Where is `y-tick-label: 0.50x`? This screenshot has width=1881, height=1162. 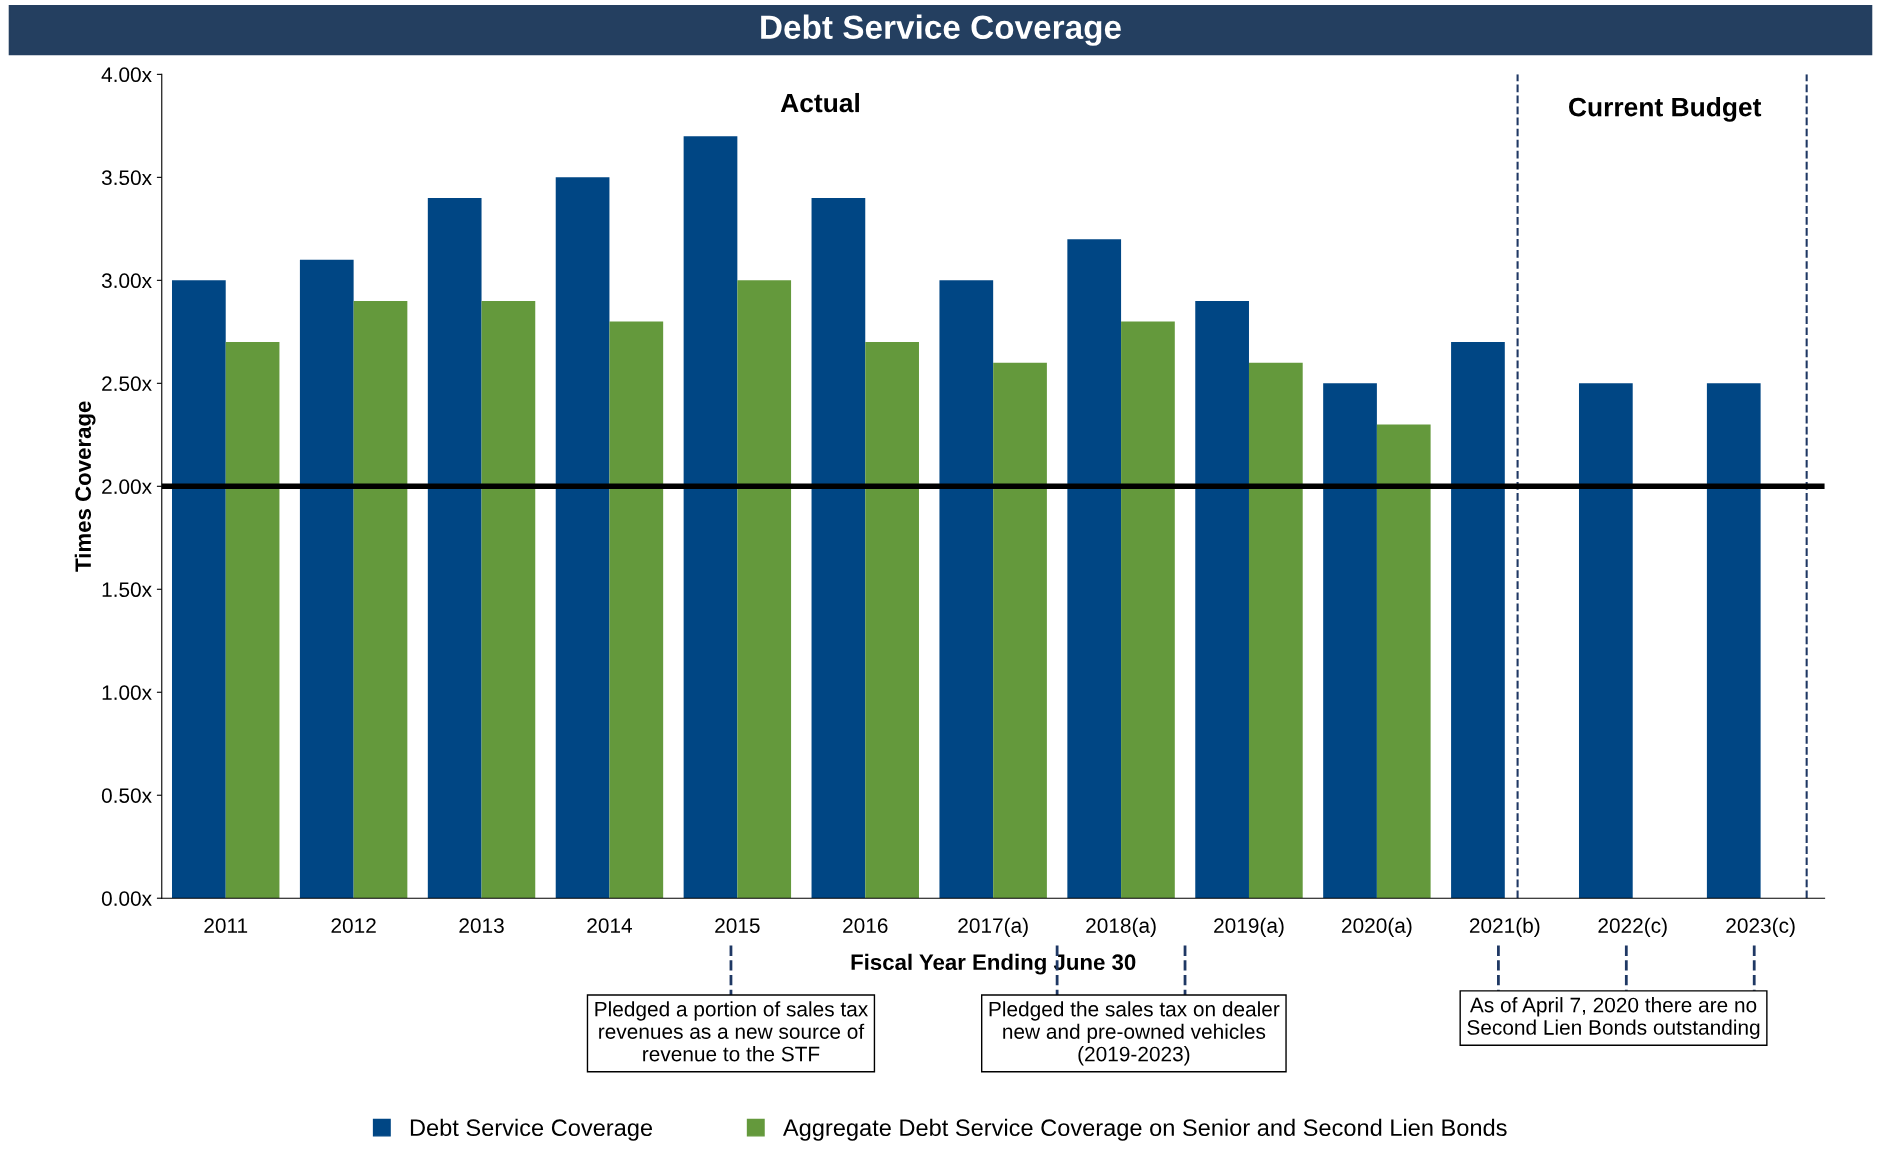 y-tick-label: 0.50x is located at coordinates (126, 795).